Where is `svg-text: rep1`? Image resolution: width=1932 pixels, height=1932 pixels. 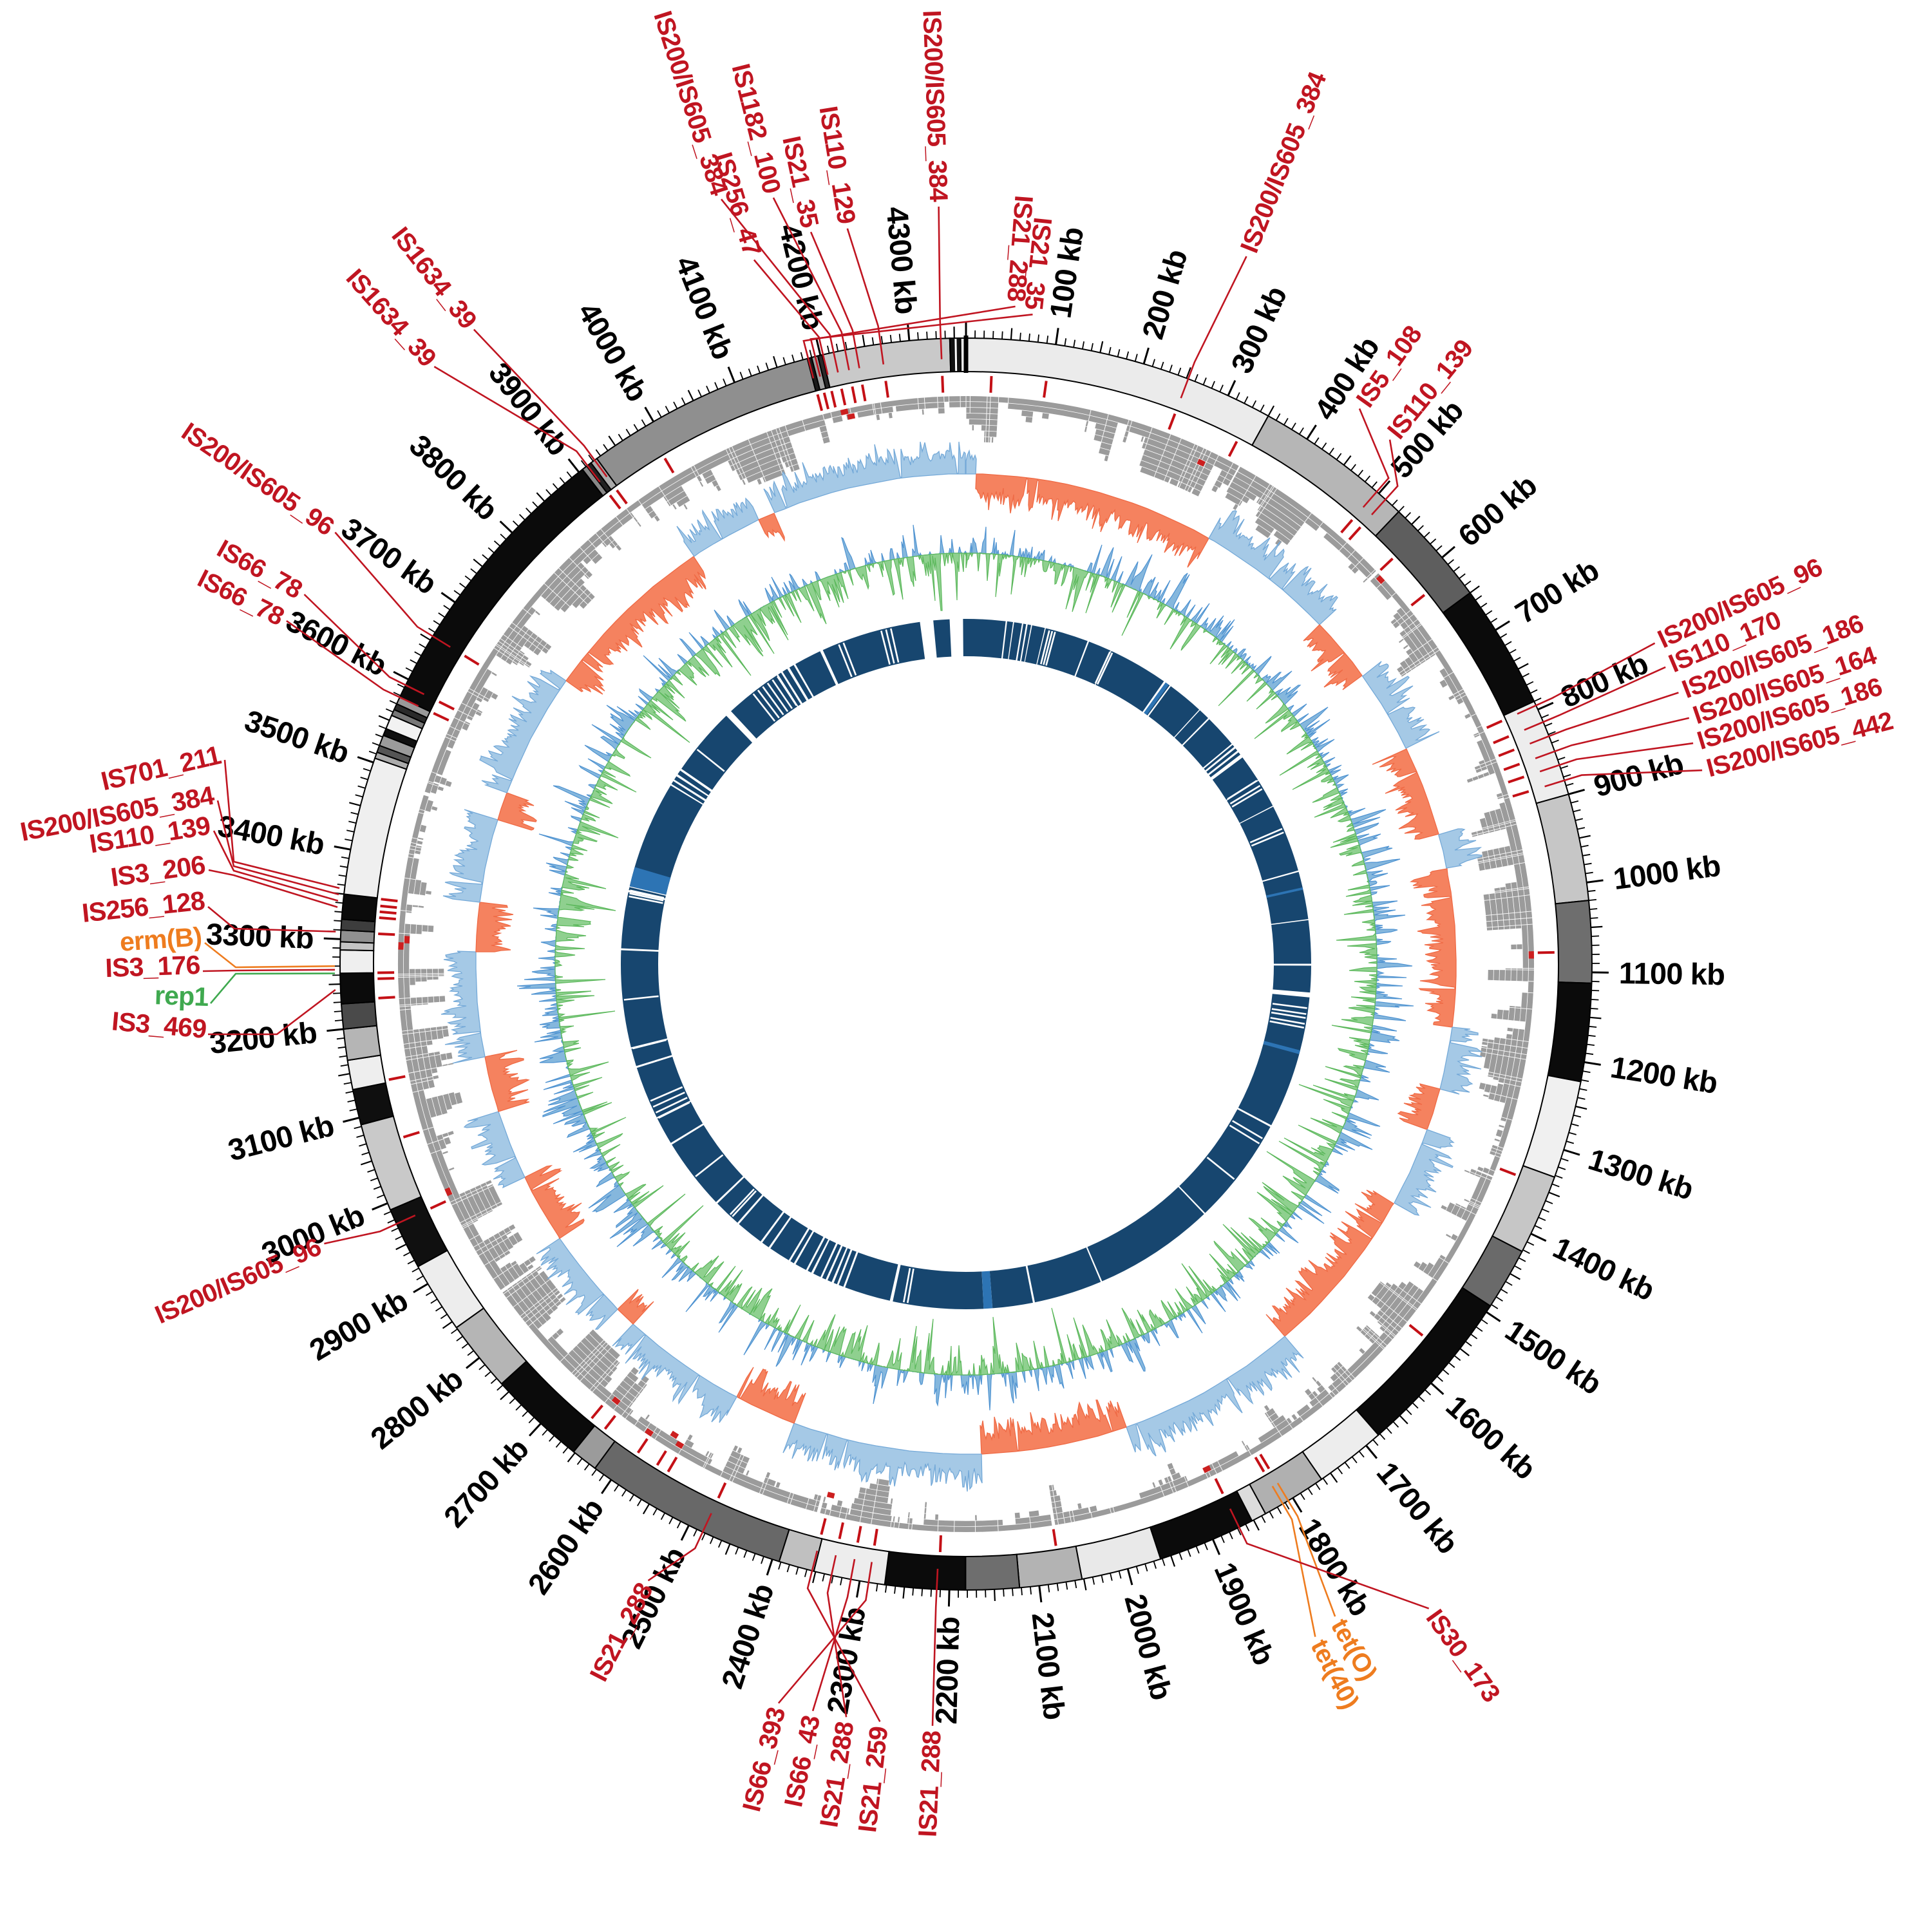
svg-text: rep1 is located at coordinates (182, 996).